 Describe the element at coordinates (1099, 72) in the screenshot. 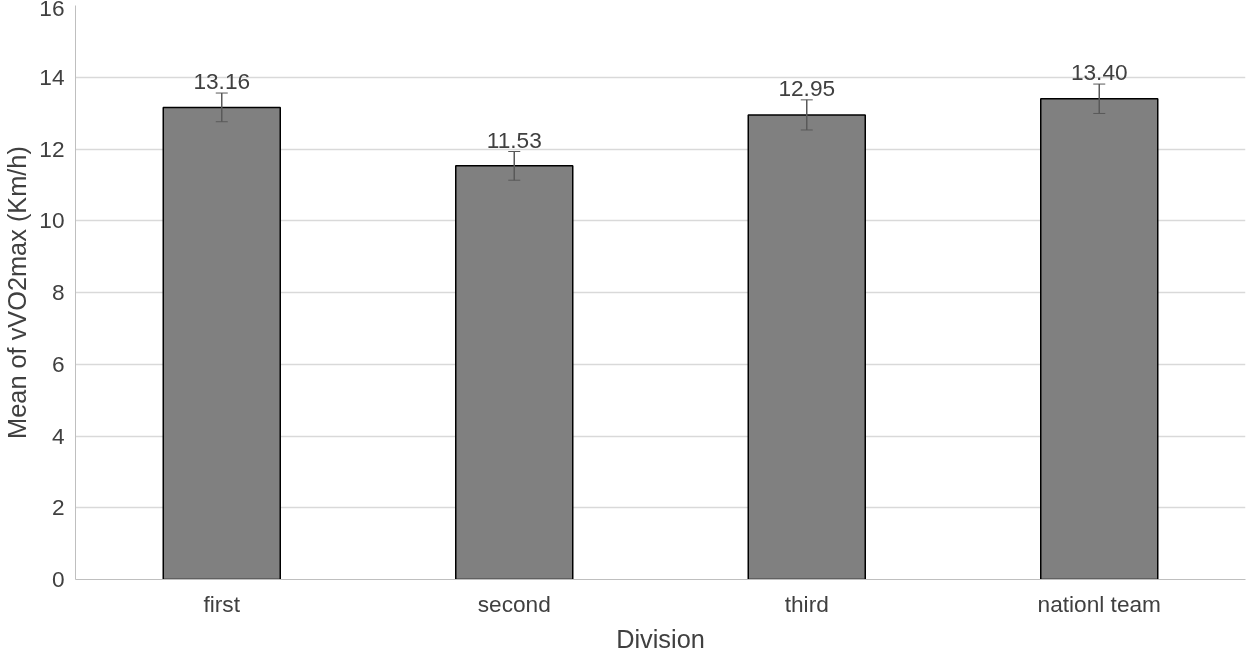

I see `data-label: 13.40` at that location.